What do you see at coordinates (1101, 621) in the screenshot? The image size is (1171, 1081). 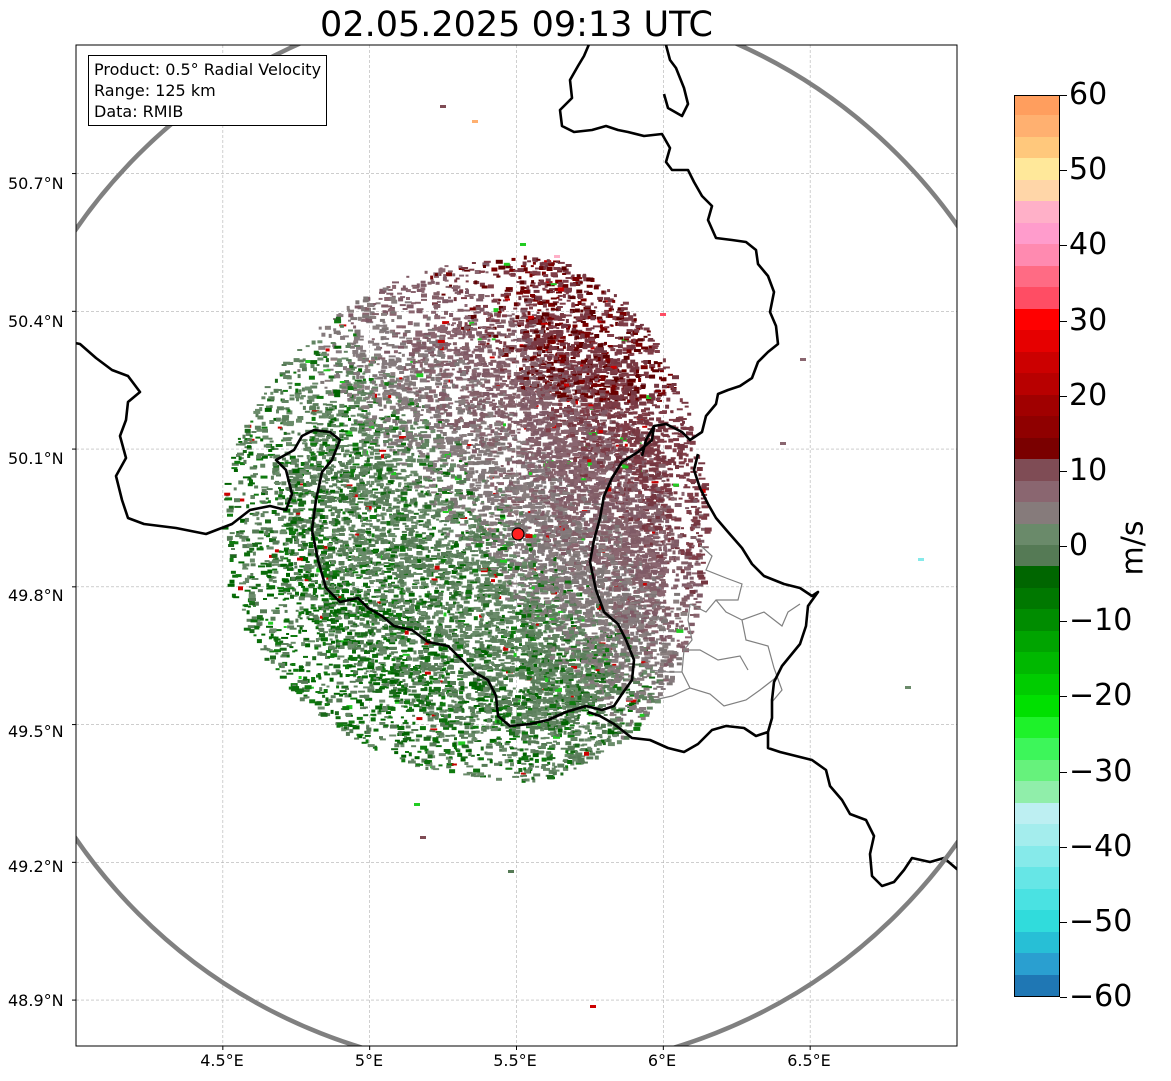 I see `colorbar-tick-label: −10` at bounding box center [1101, 621].